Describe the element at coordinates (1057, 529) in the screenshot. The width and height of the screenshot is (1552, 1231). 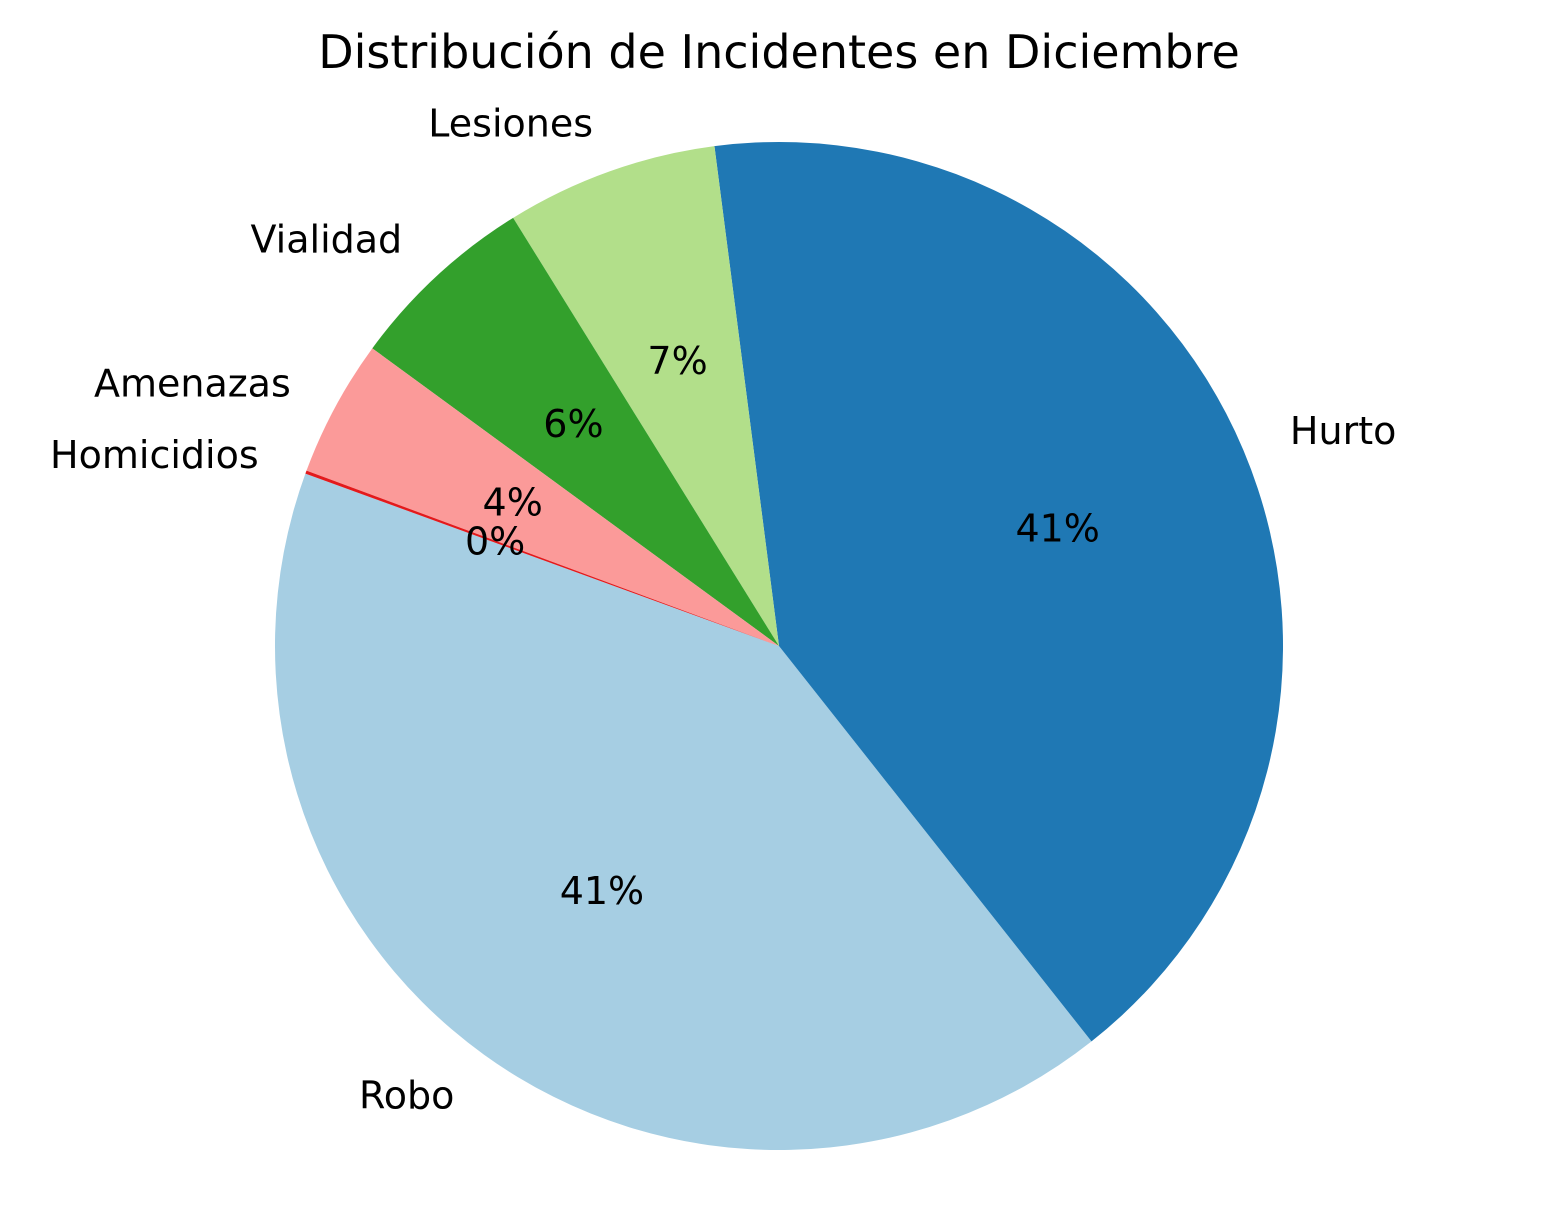
I see `pct-label-hurto: 41%` at that location.